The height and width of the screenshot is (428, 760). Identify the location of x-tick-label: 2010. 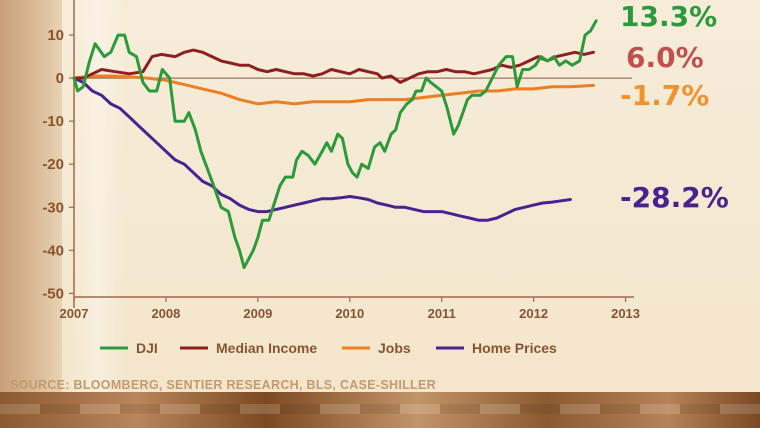
(349, 313).